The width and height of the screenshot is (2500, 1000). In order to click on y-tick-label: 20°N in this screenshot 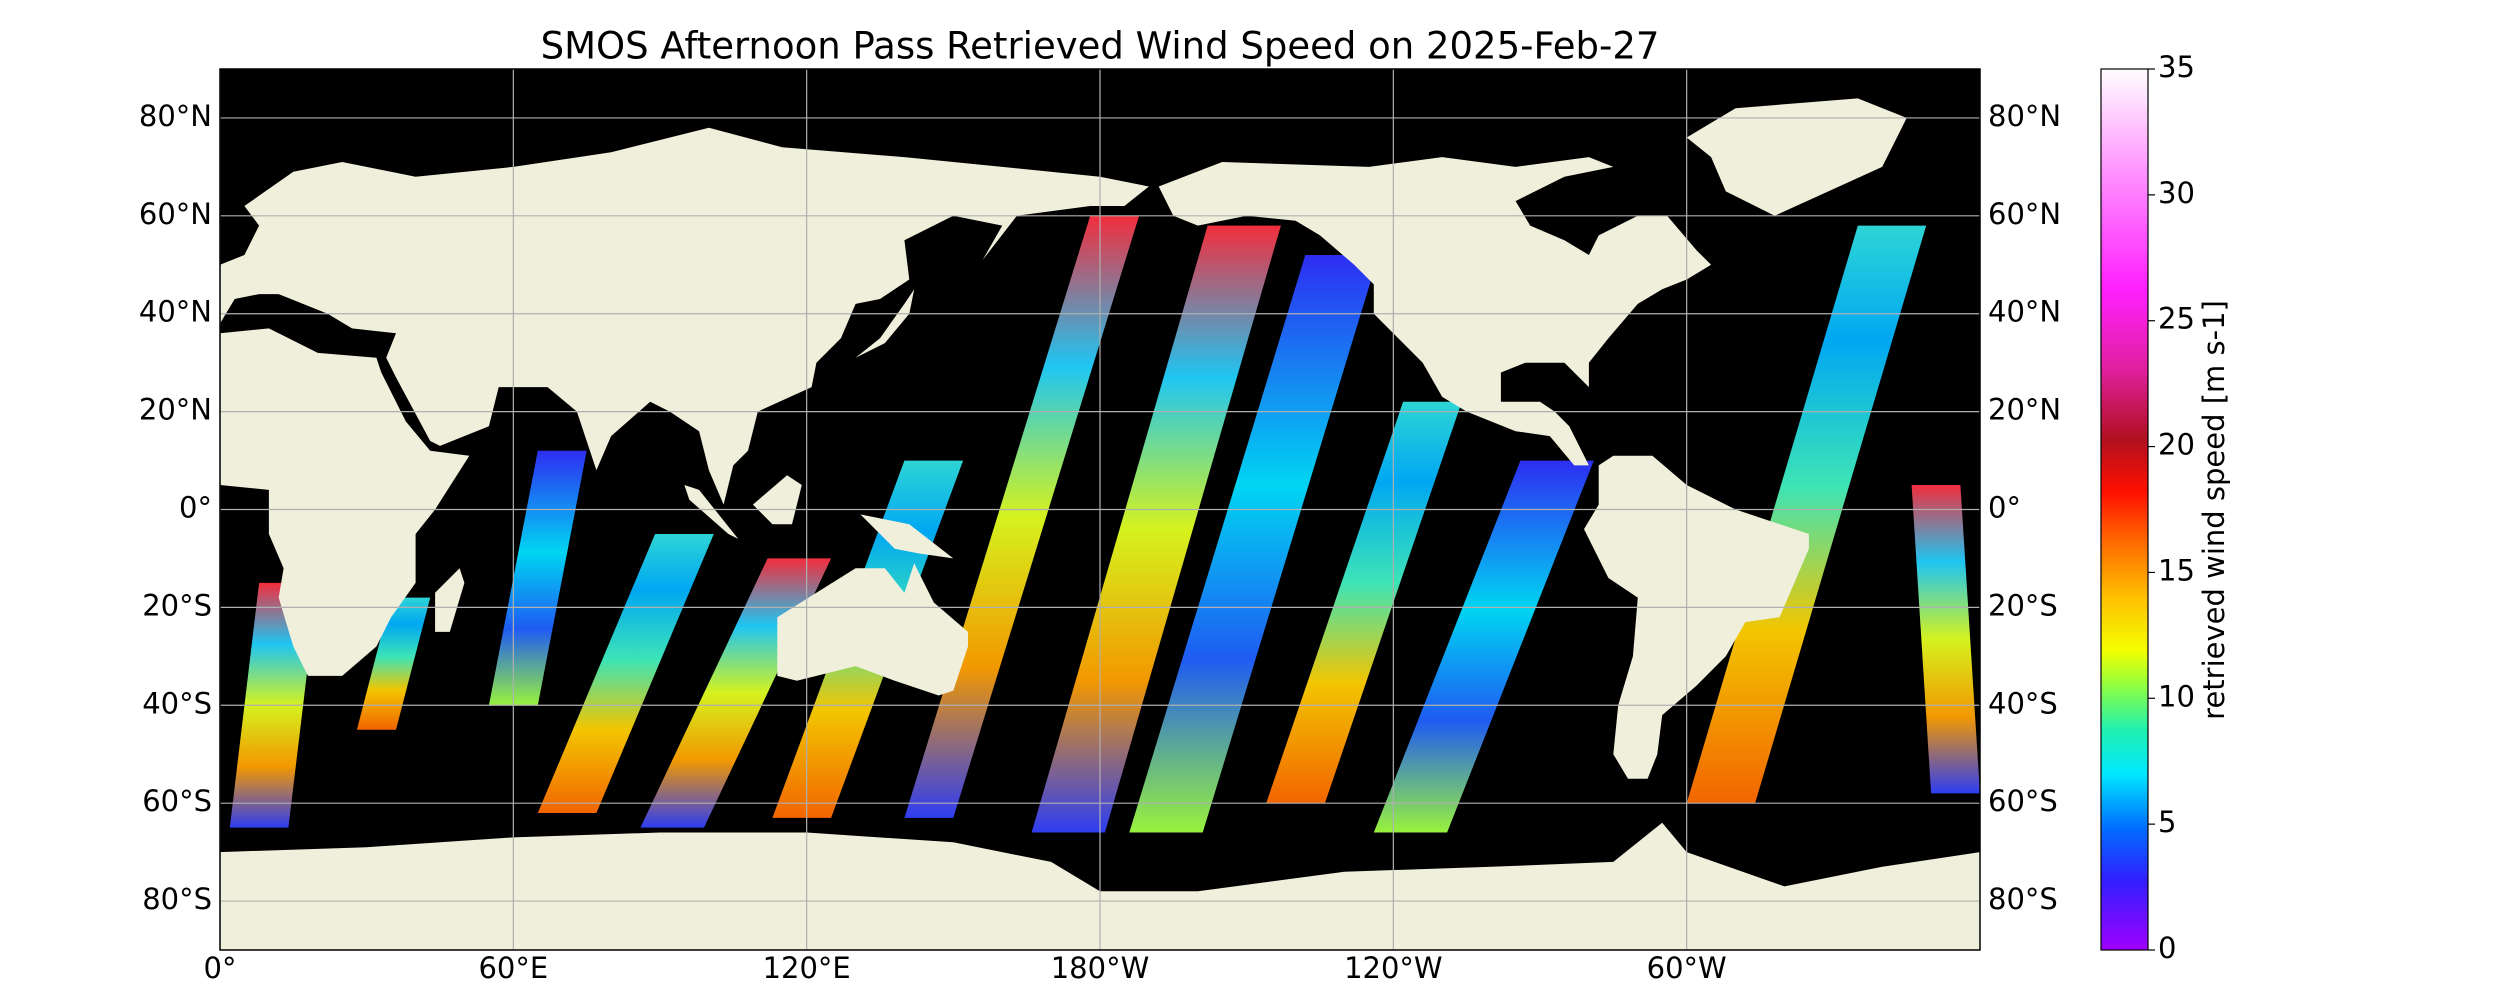, I will do `click(175, 410)`.